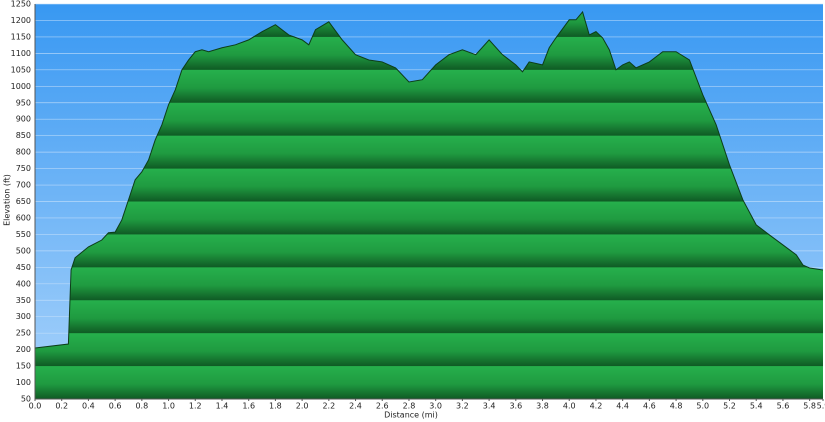 The width and height of the screenshot is (825, 422). What do you see at coordinates (23, 201) in the screenshot?
I see `y-tick-label: 650` at bounding box center [23, 201].